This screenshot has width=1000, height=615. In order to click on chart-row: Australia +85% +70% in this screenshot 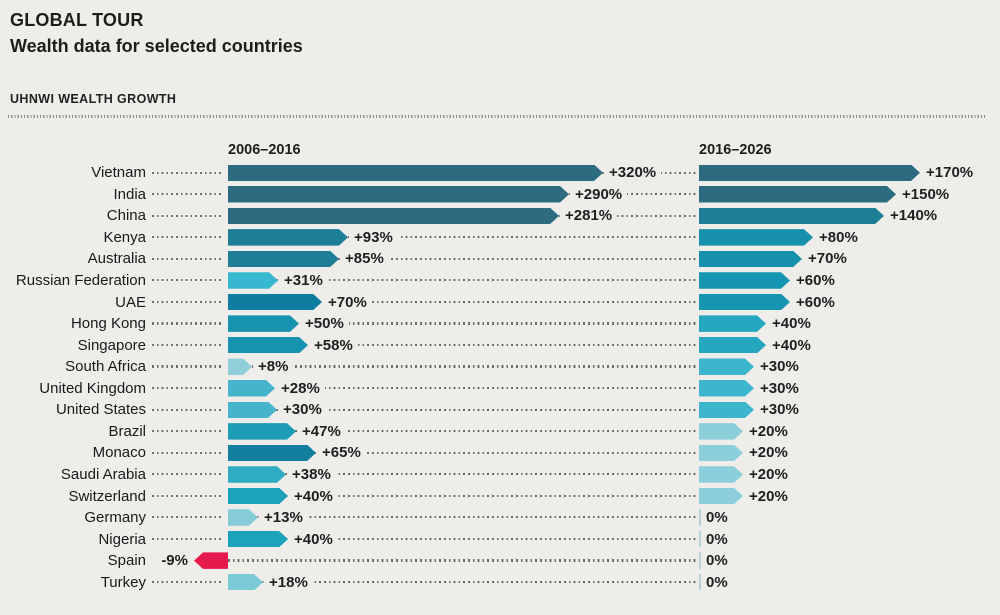, I will do `click(500, 259)`.